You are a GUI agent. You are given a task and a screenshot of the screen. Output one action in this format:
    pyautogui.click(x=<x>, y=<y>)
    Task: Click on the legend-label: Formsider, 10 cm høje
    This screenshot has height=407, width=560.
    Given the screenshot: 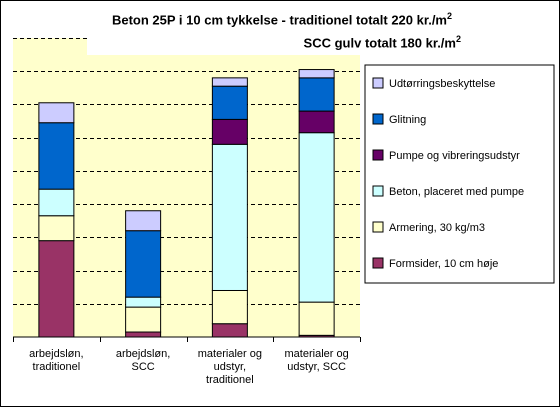 What is the action you would take?
    pyautogui.click(x=443, y=264)
    